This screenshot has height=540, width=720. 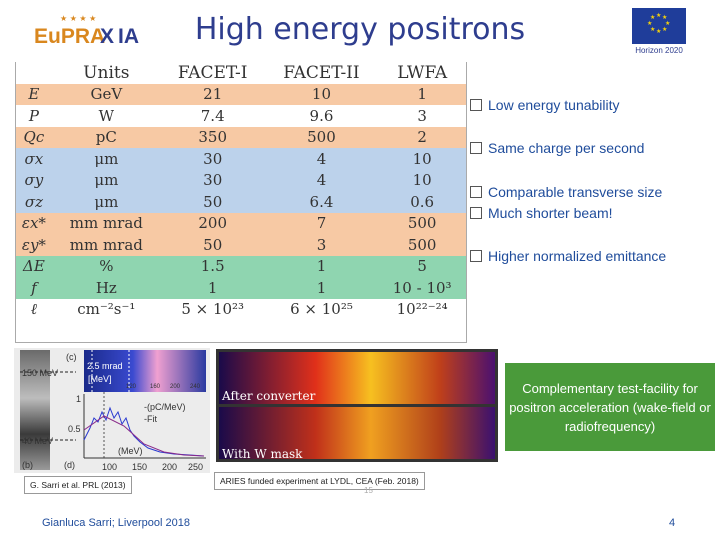 I want to click on beam-image-figure: After converter With W mask, so click(x=357, y=405).